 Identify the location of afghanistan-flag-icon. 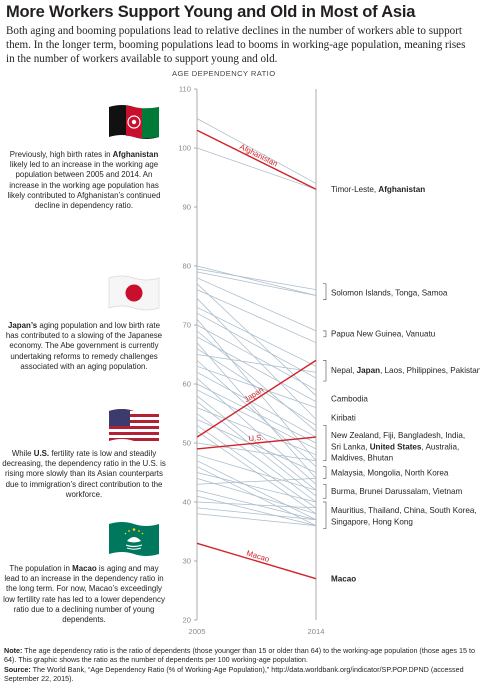
(134, 122).